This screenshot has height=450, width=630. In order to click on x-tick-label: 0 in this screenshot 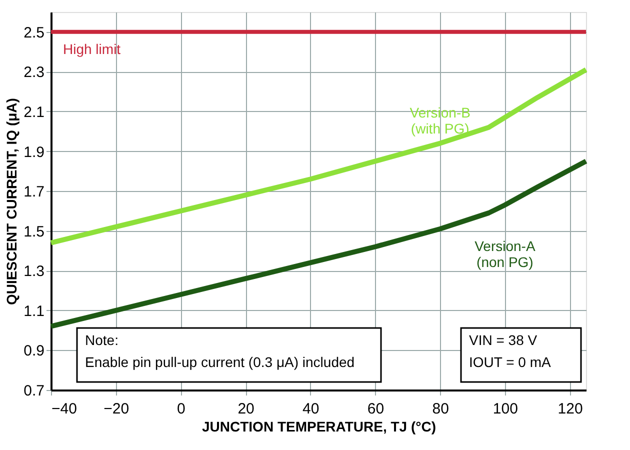, I will do `click(181, 409)`.